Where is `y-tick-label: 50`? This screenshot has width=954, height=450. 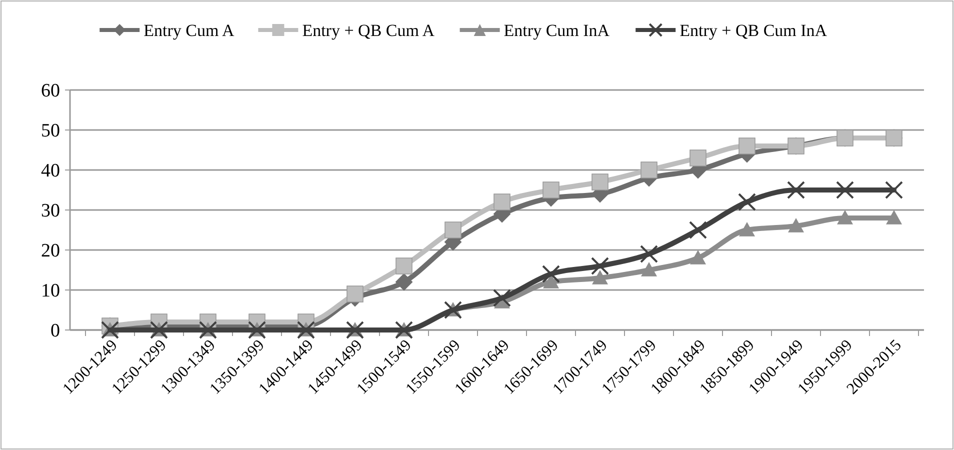 y-tick-label: 50 is located at coordinates (50, 131).